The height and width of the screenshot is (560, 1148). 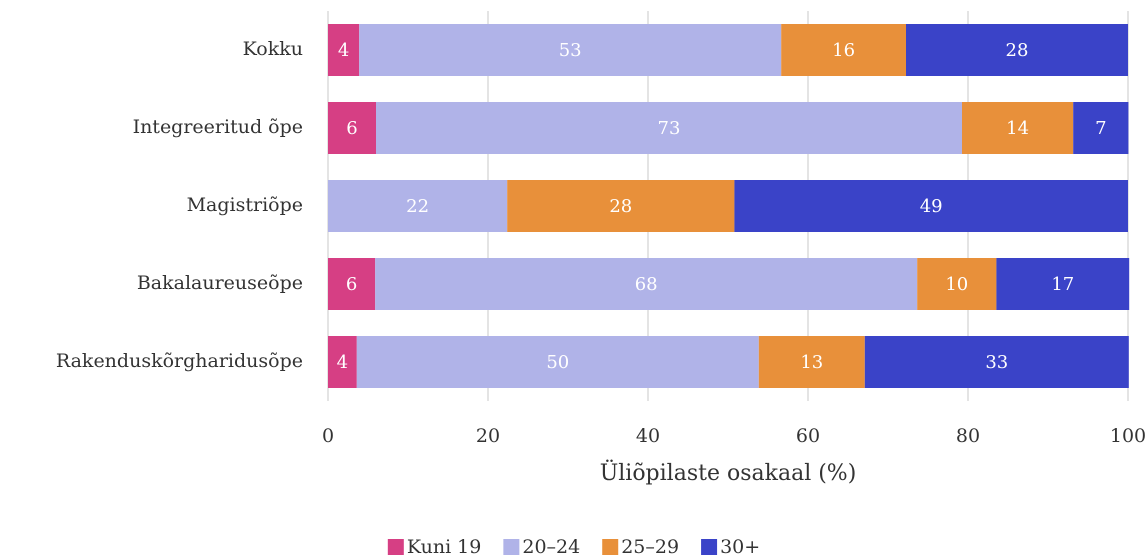 I want to click on x-axis-title: Üliõpilaste osakaal (%), so click(x=728, y=472).